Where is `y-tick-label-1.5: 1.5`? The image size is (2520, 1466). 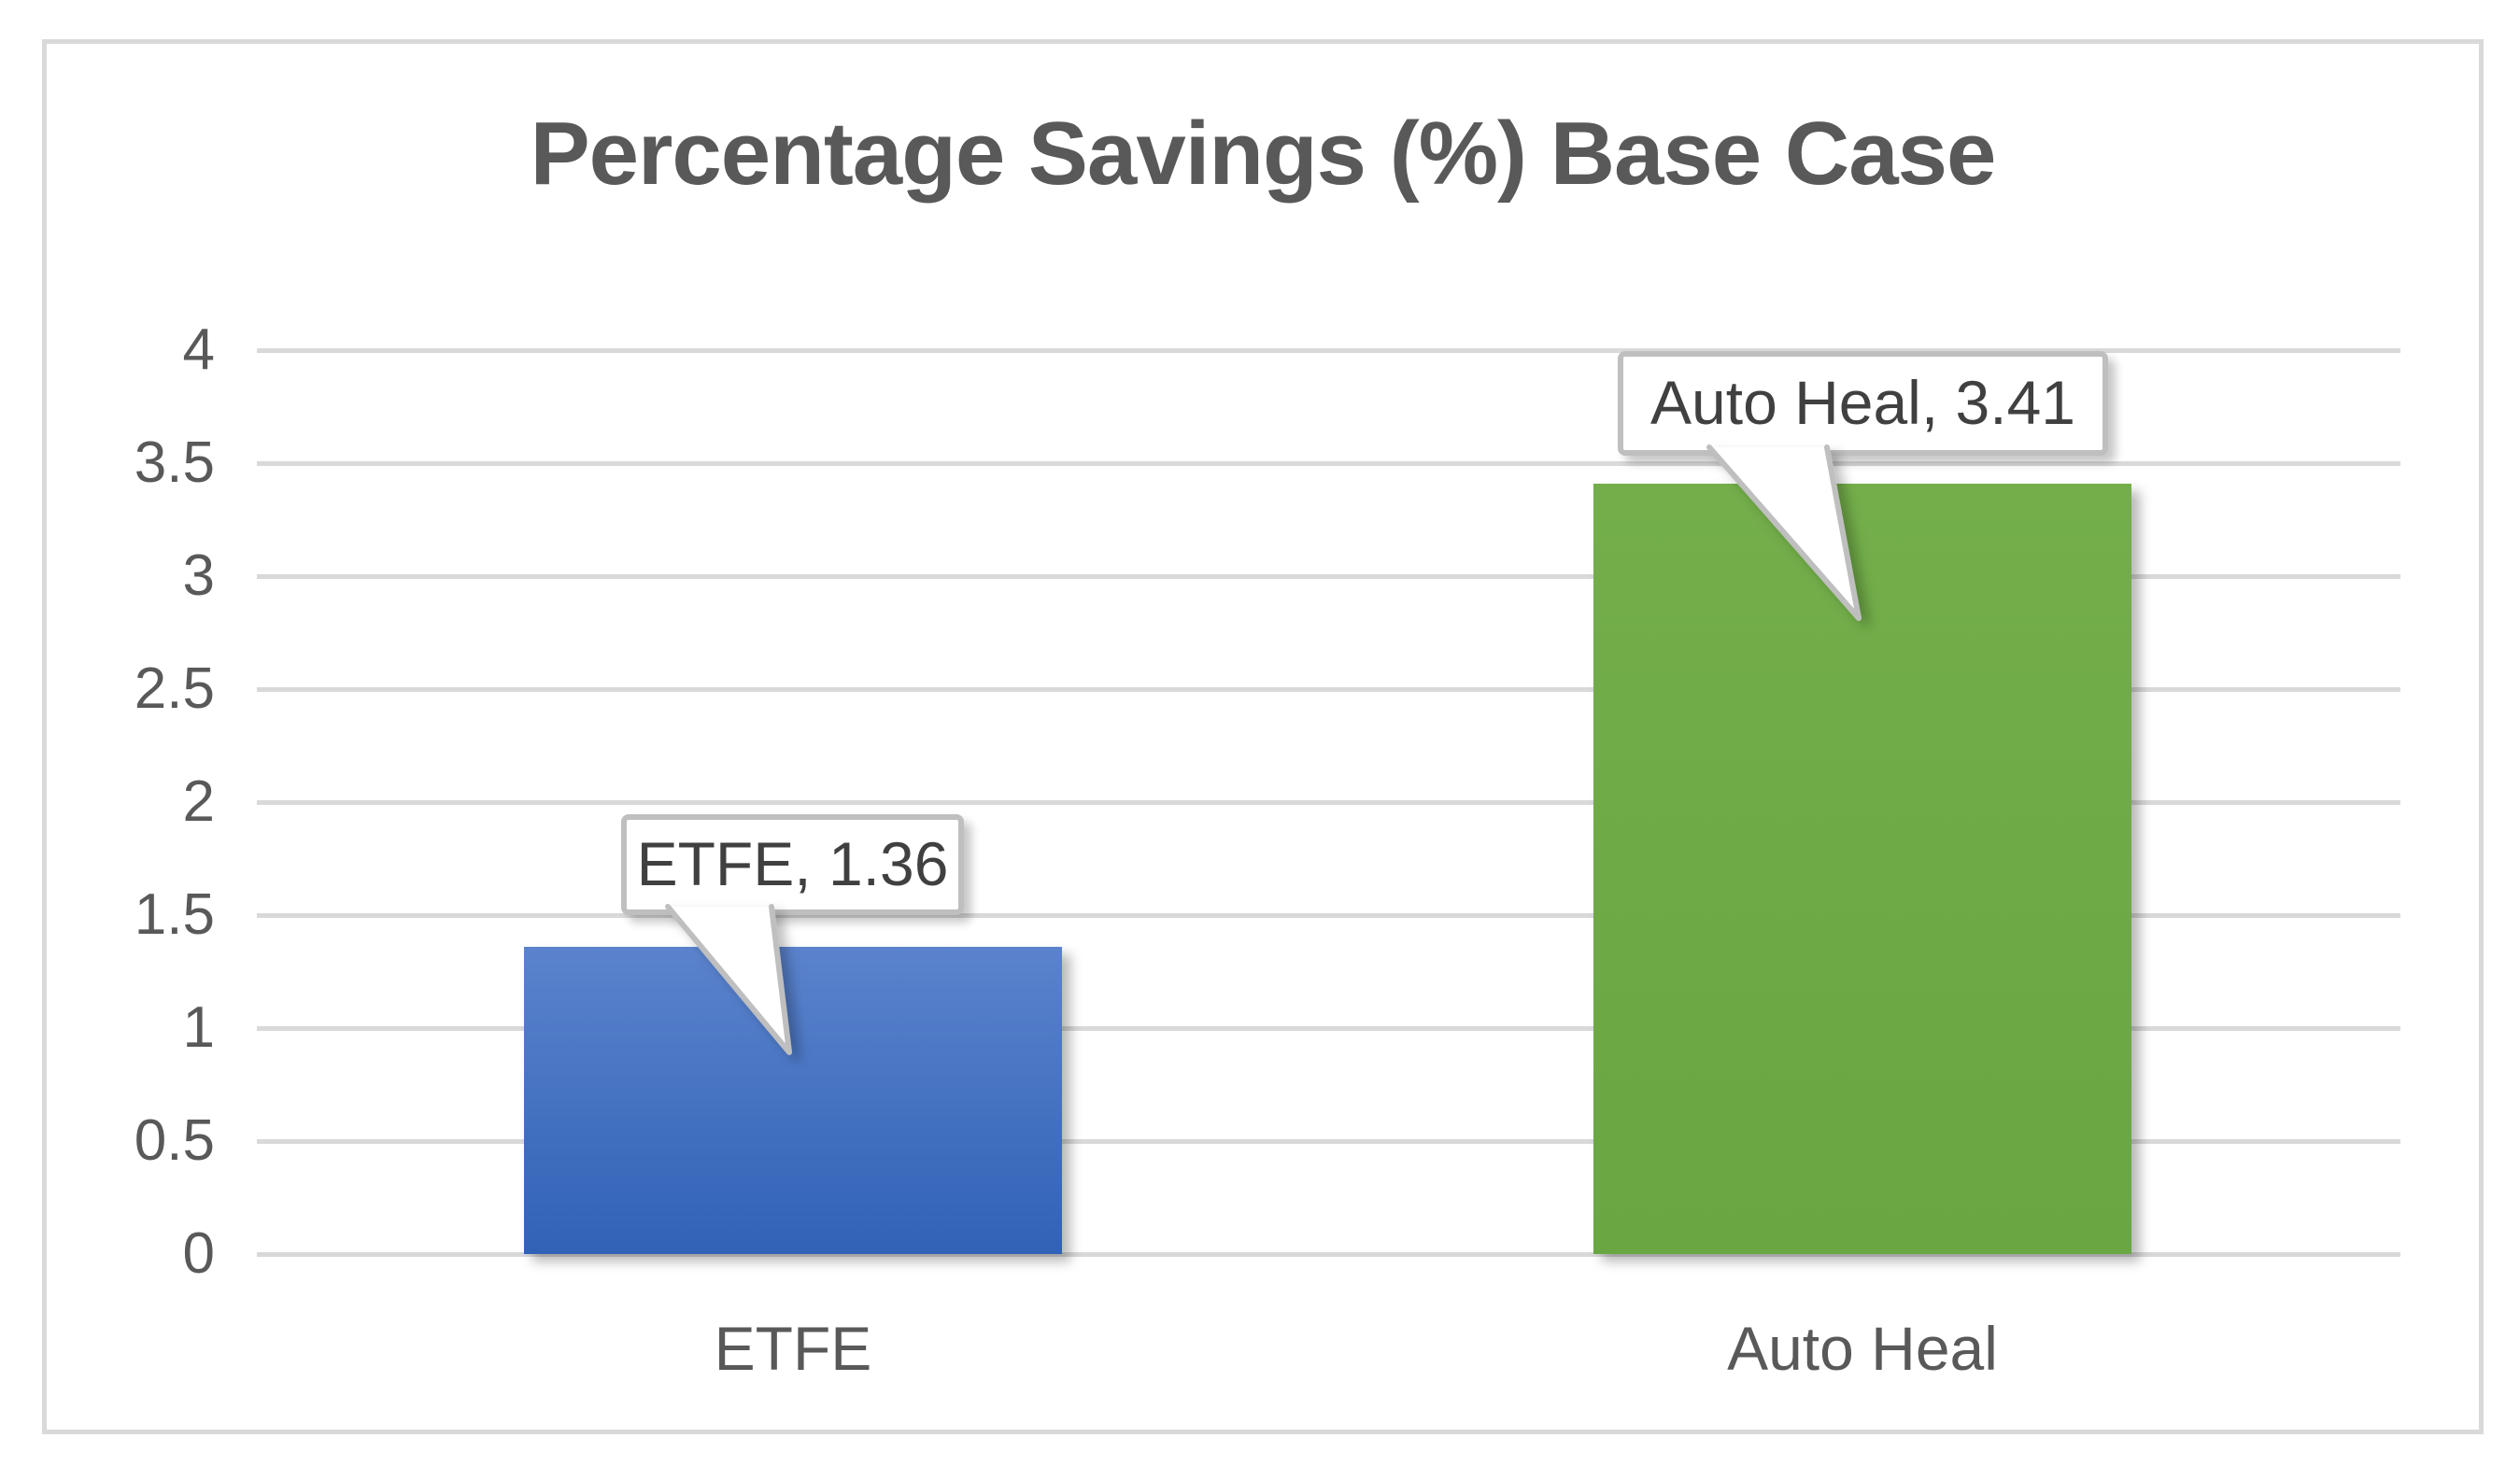
y-tick-label-1.5: 1.5 is located at coordinates (174, 914).